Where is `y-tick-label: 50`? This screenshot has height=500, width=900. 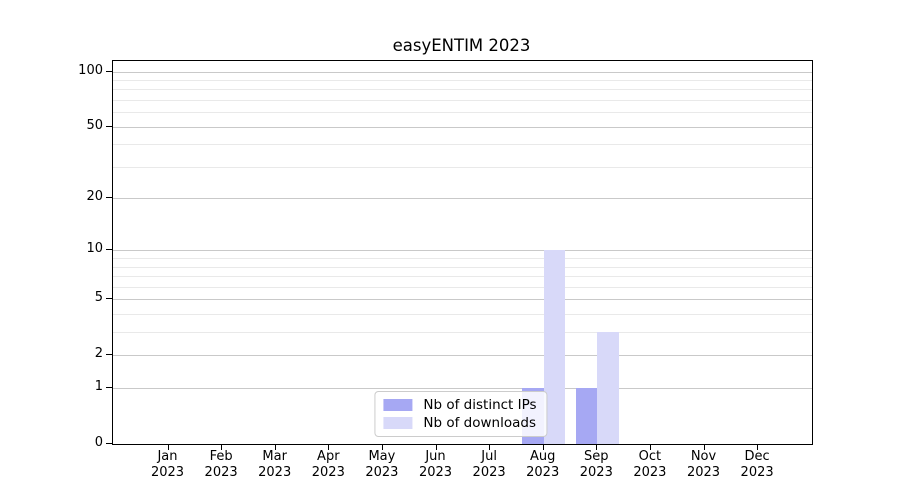
y-tick-label: 50 is located at coordinates (94, 125).